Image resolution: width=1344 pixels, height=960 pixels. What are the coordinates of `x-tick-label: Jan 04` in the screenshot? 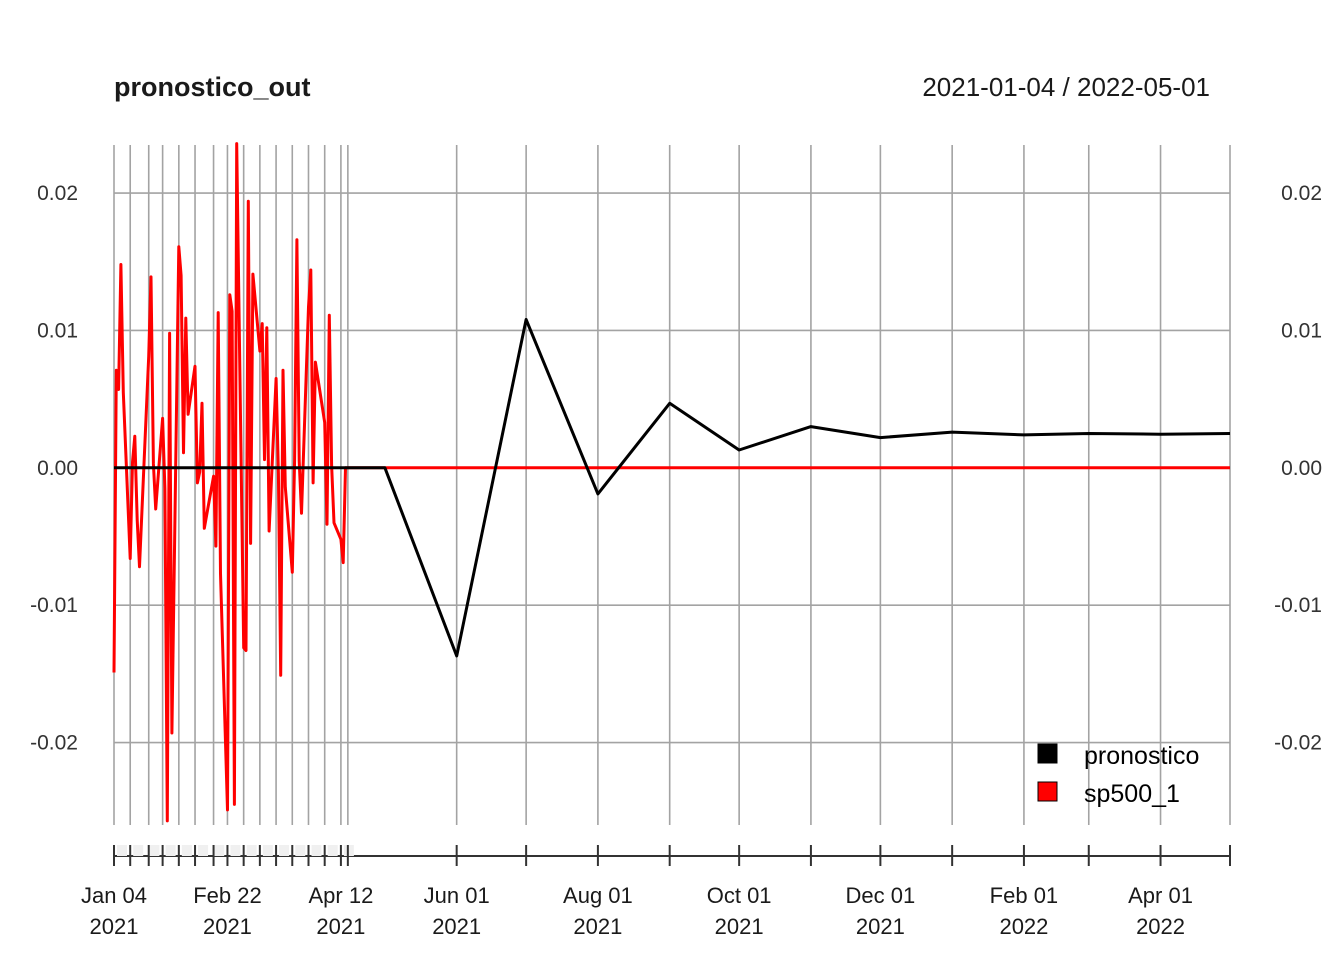 It's located at (114, 895).